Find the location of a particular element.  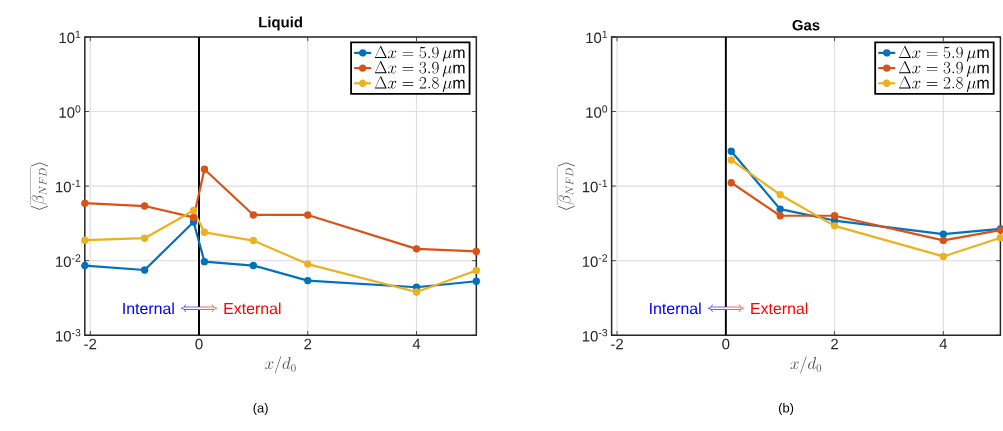

chart-title: Liquid is located at coordinates (280, 23).